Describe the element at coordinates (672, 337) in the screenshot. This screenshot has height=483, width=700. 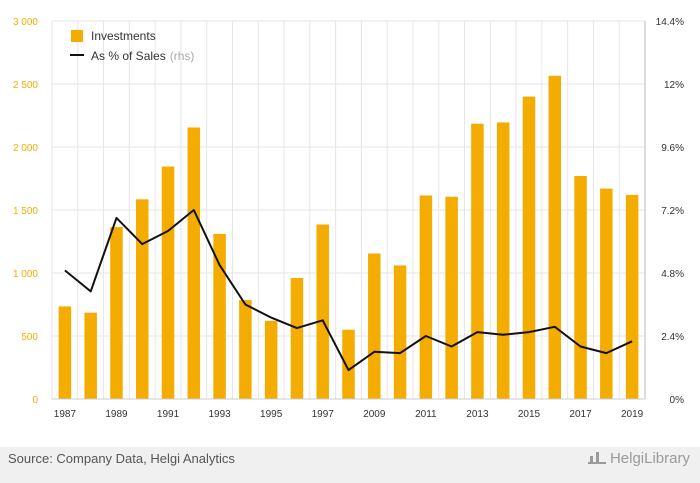
I see `y-right-tick-label: 2.4%` at that location.